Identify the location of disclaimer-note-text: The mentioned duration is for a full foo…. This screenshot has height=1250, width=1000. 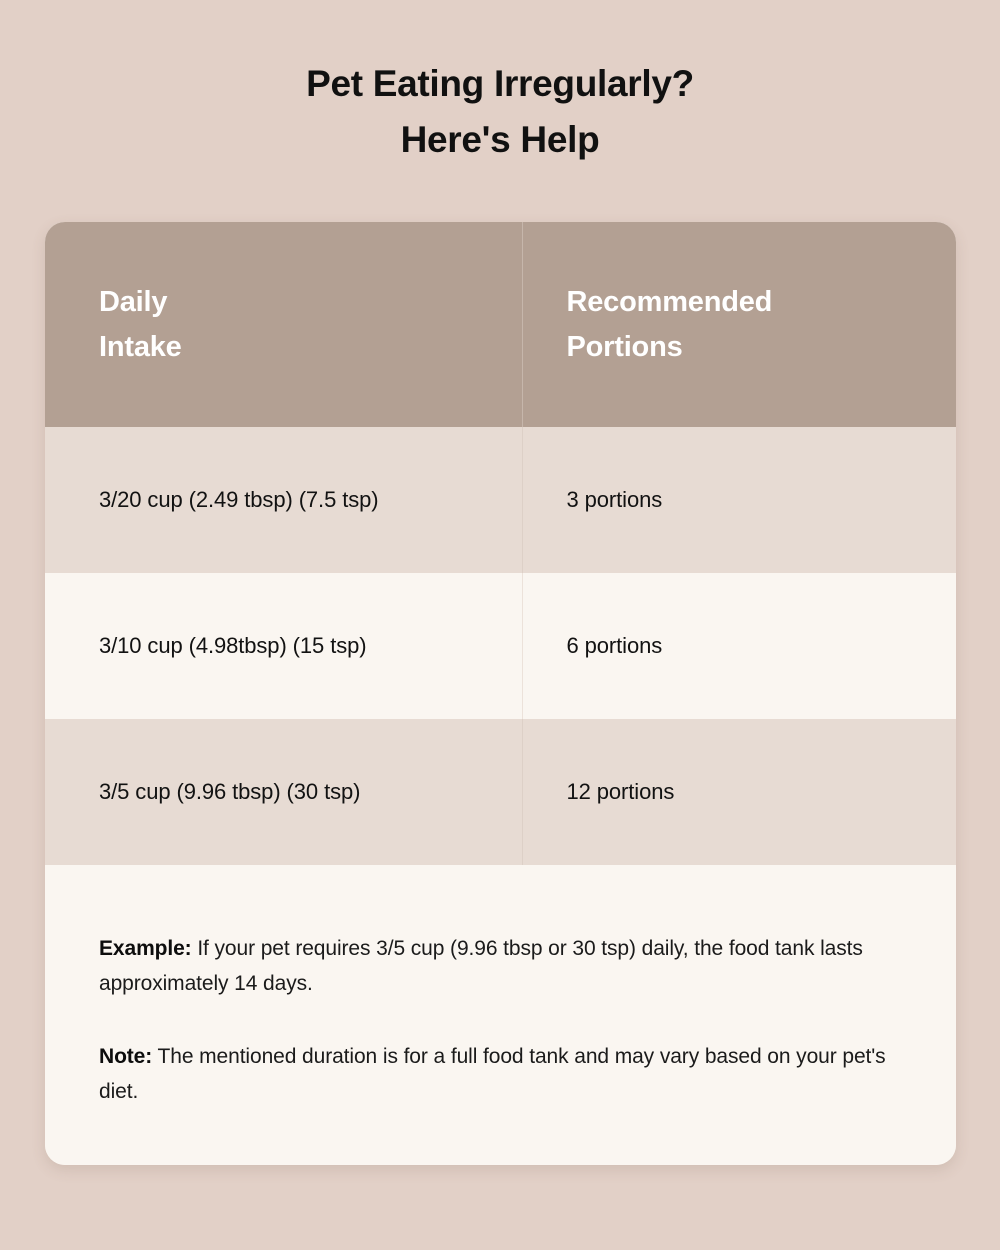
(492, 1074).